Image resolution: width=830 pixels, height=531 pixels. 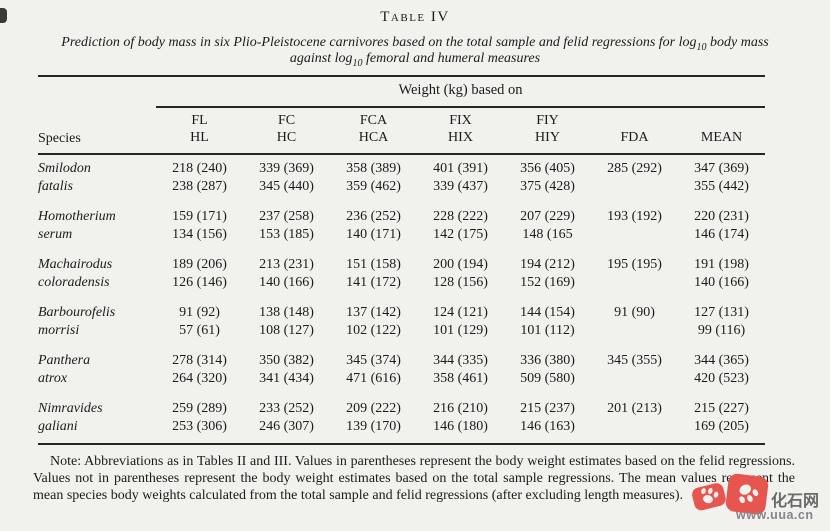 I want to click on species-name-cell: Nimravides galiani, so click(x=70, y=417).